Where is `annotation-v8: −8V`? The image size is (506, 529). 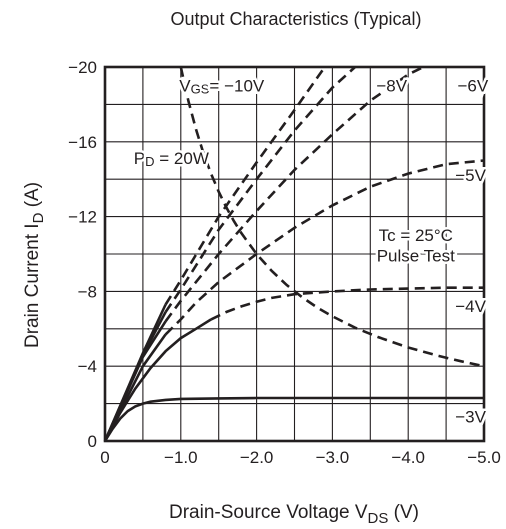 annotation-v8: −8V is located at coordinates (391, 85).